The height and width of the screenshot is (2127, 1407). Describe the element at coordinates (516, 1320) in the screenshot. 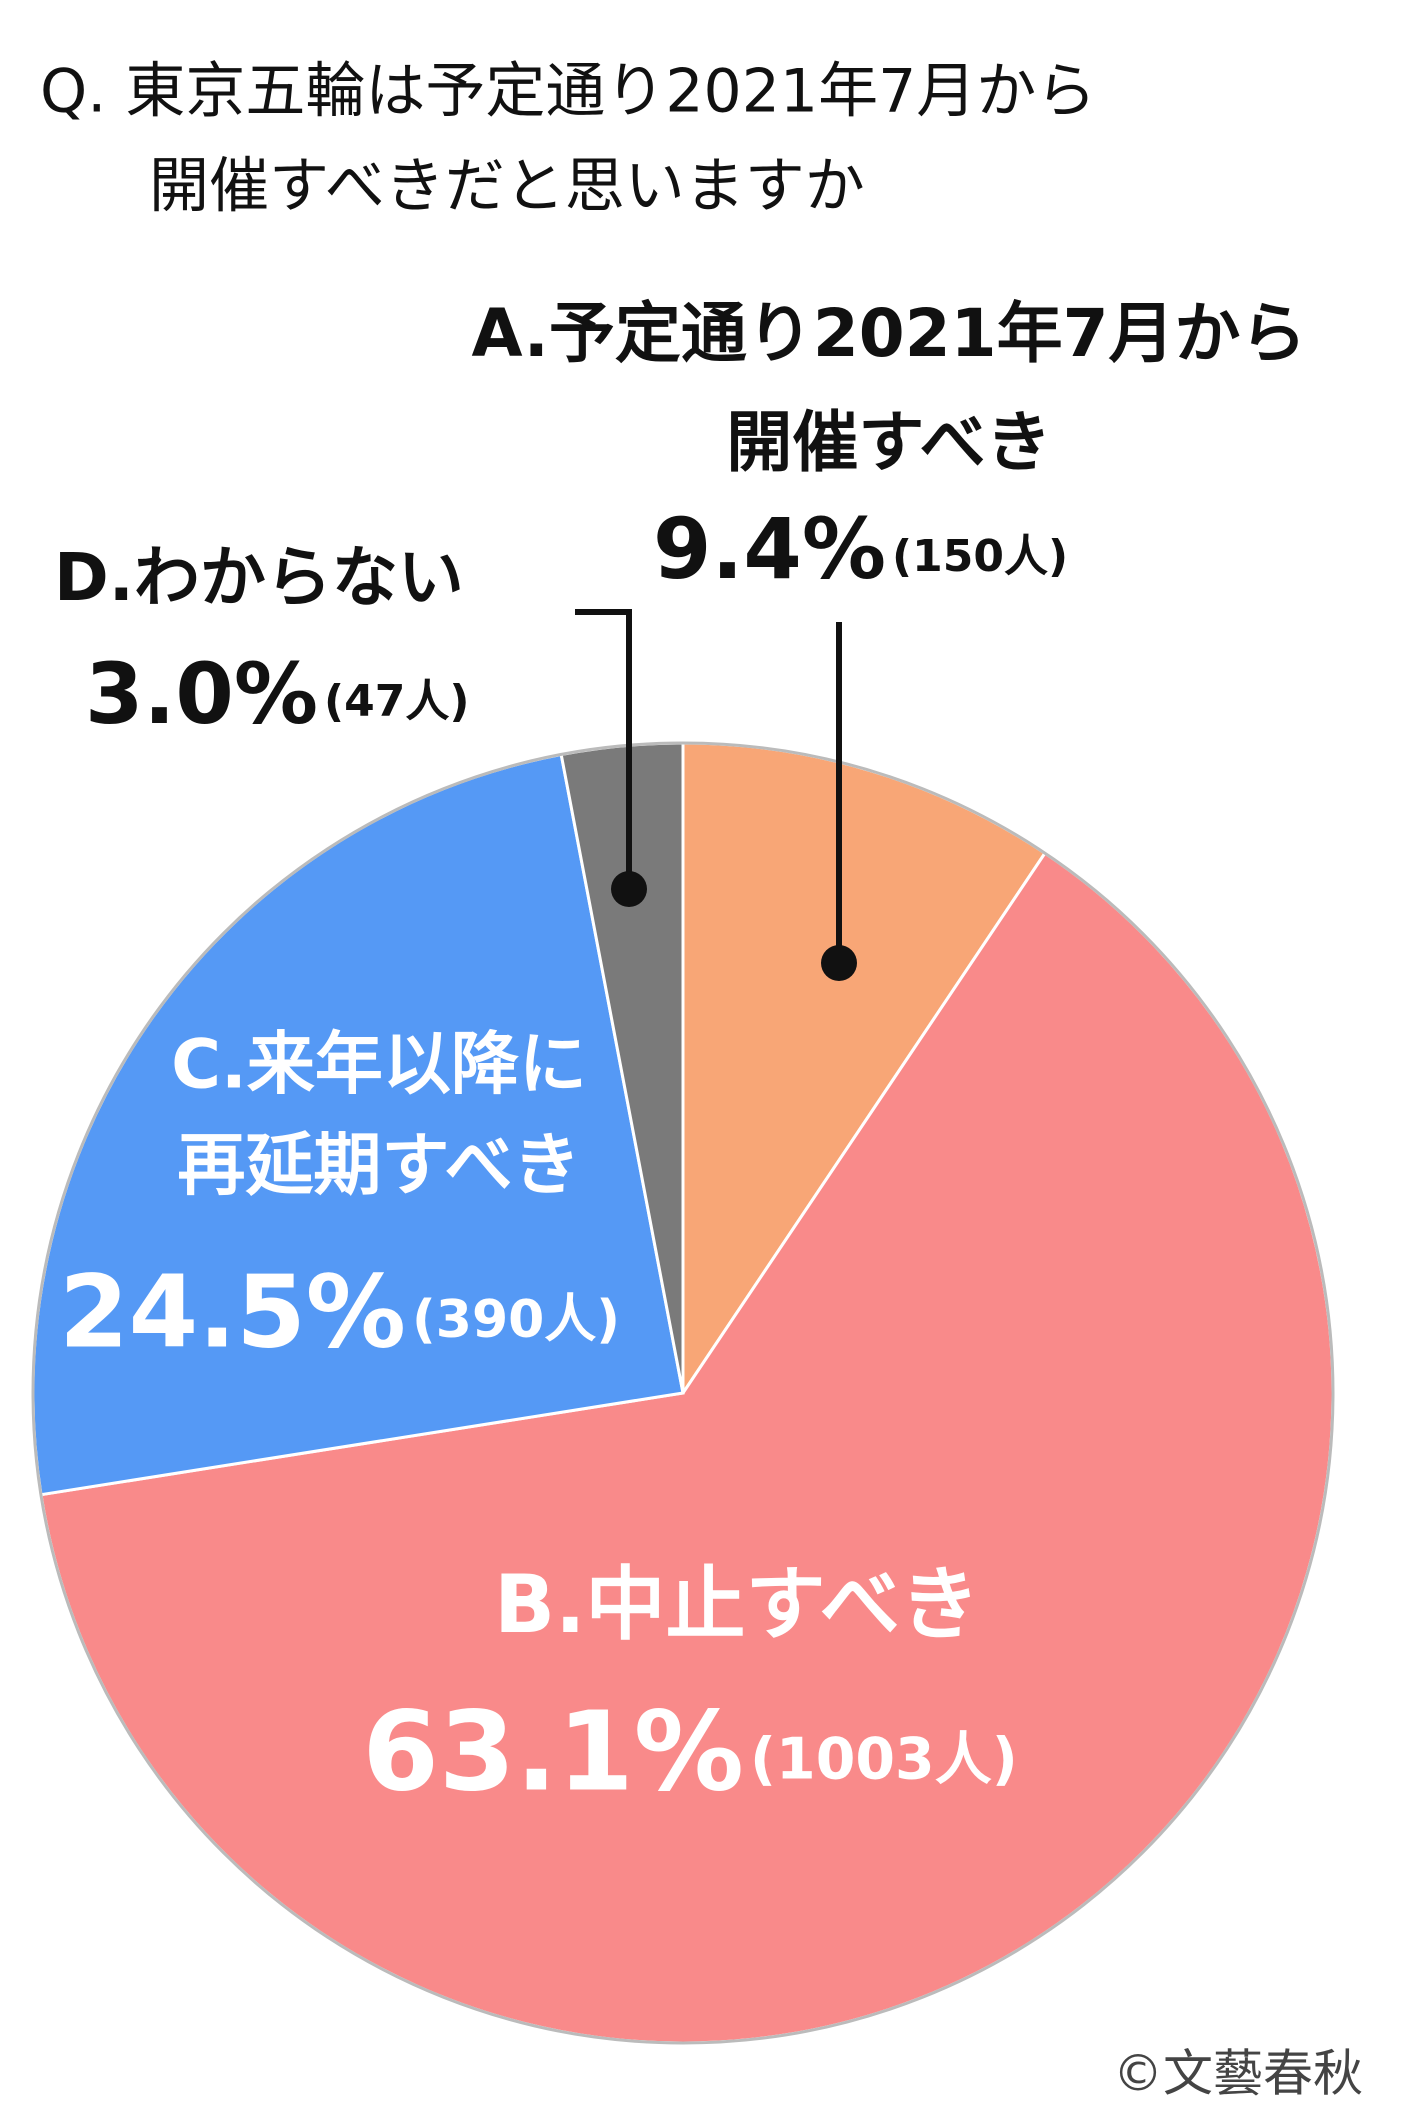

I see `count-label: (390人)` at that location.